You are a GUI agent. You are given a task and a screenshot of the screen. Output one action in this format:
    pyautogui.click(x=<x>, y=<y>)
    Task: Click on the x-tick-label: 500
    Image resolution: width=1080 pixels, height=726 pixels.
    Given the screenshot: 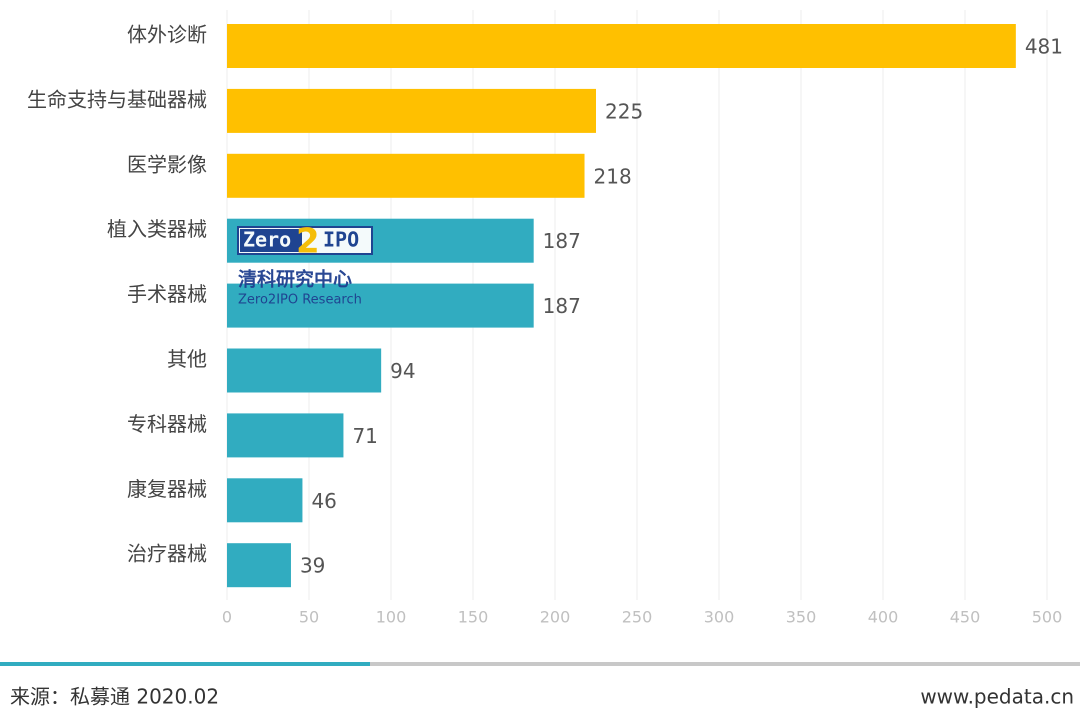 What is the action you would take?
    pyautogui.click(x=1047, y=617)
    